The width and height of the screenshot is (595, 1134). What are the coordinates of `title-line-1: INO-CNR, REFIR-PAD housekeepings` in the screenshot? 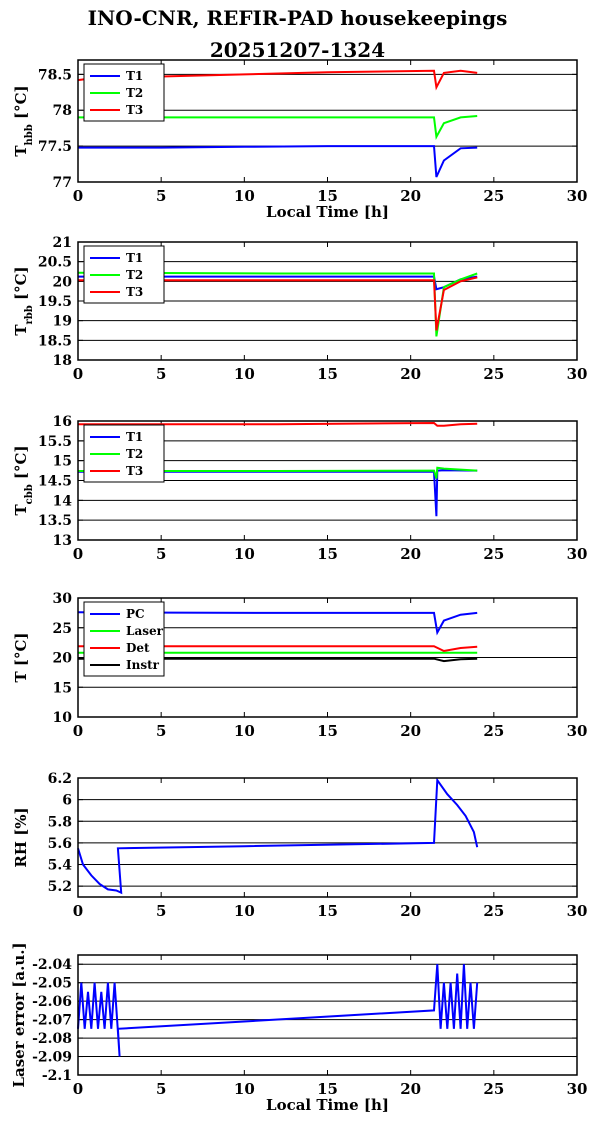 It's located at (297, 18).